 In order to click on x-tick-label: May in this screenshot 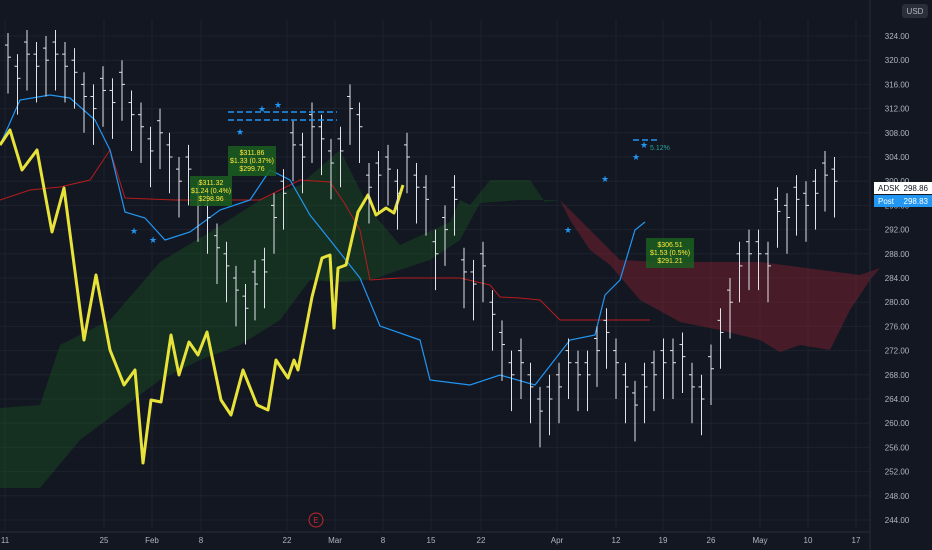, I will do `click(759, 540)`.